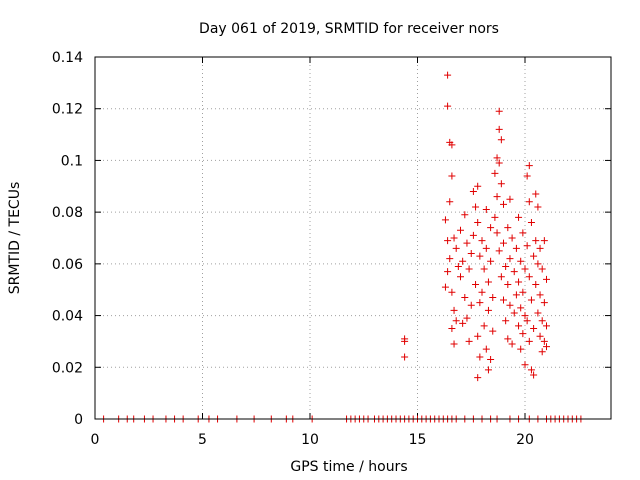 This screenshot has height=480, width=640. I want to click on y-tick-label: 0.04, so click(67, 317).